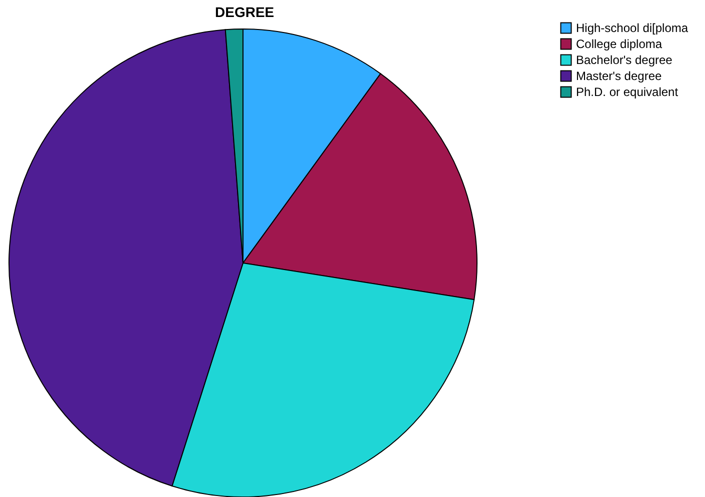  I want to click on legend-label: College diploma, so click(619, 44).